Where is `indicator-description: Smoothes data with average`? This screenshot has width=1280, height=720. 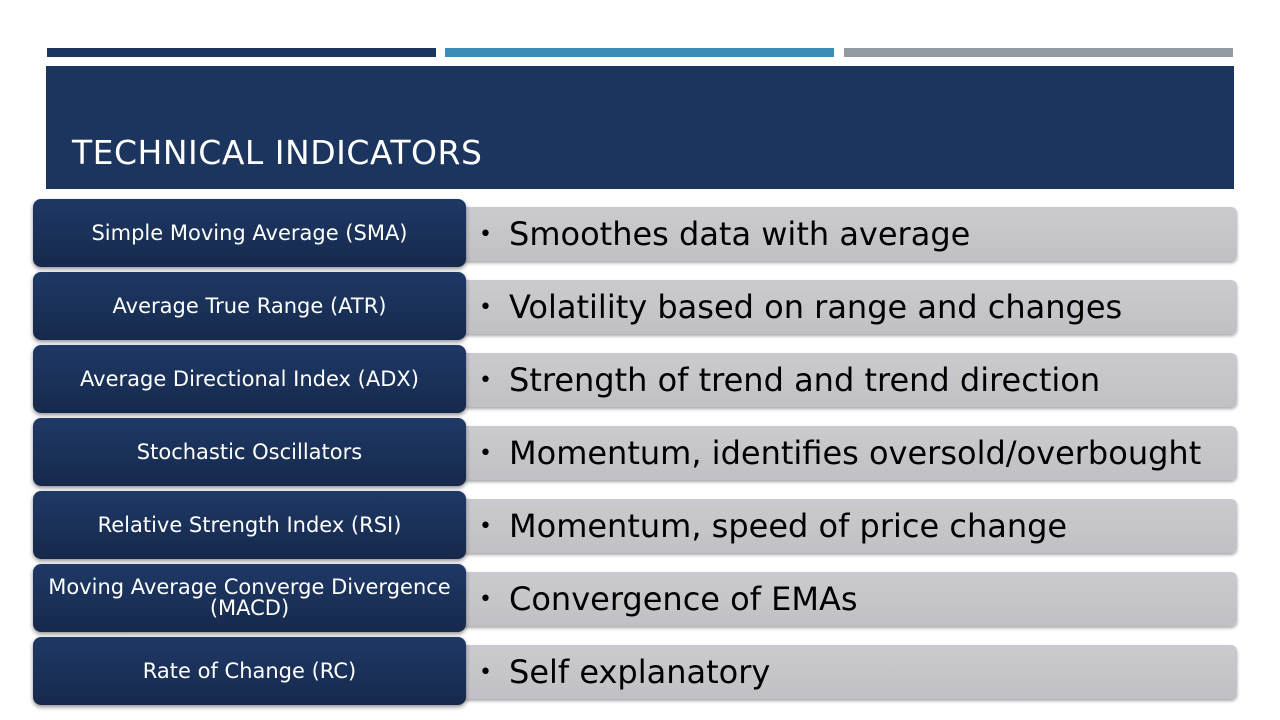
indicator-description: Smoothes data with average is located at coordinates (740, 234).